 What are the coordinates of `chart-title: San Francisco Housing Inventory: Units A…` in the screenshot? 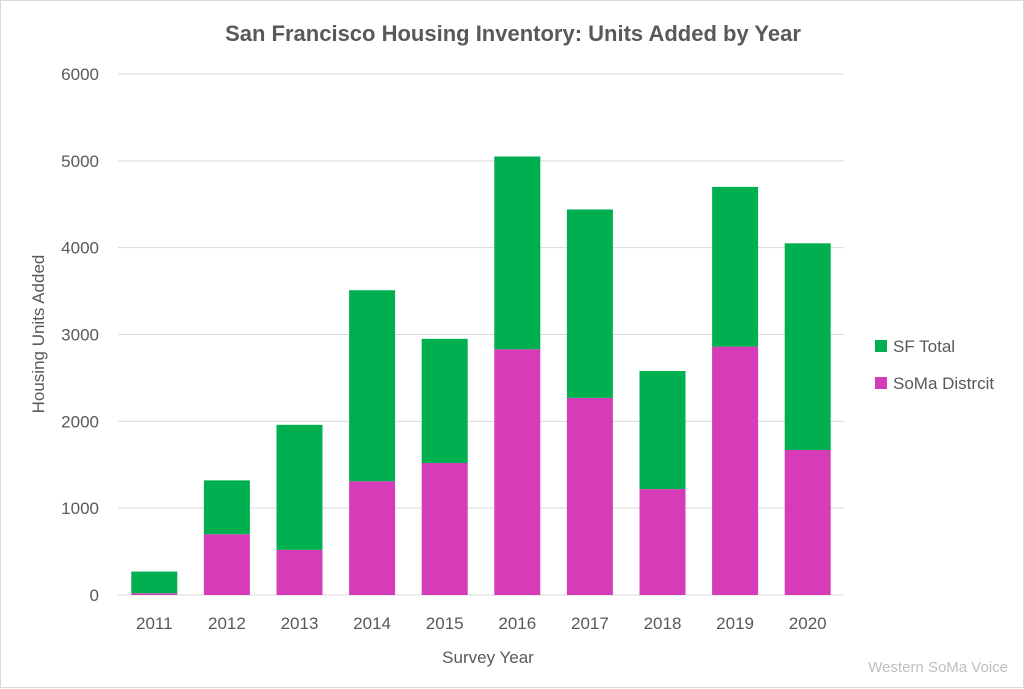 It's located at (513, 33).